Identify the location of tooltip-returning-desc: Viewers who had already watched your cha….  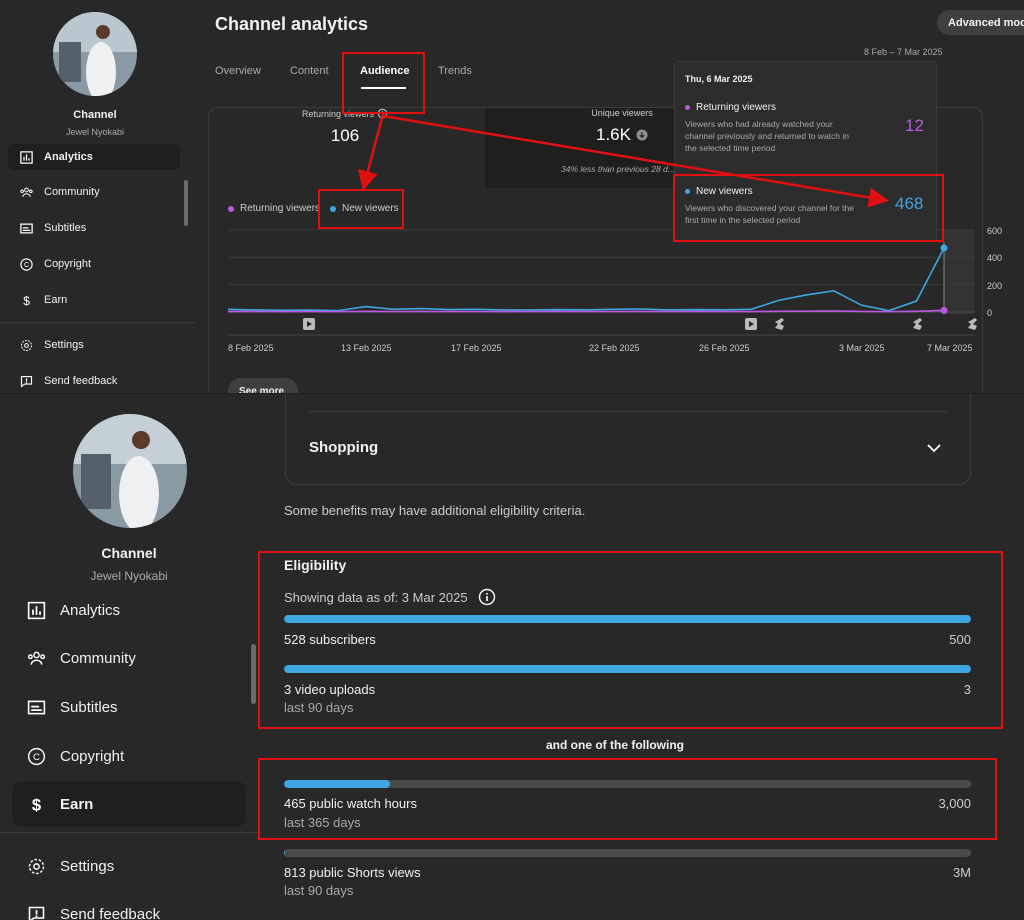
(767, 136).